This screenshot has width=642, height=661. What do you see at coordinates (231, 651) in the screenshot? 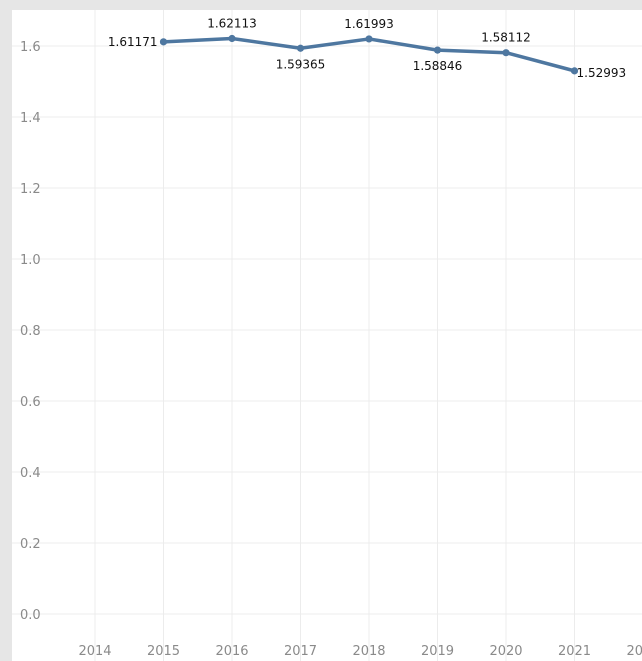
I see `x-tick-label: 2016` at bounding box center [231, 651].